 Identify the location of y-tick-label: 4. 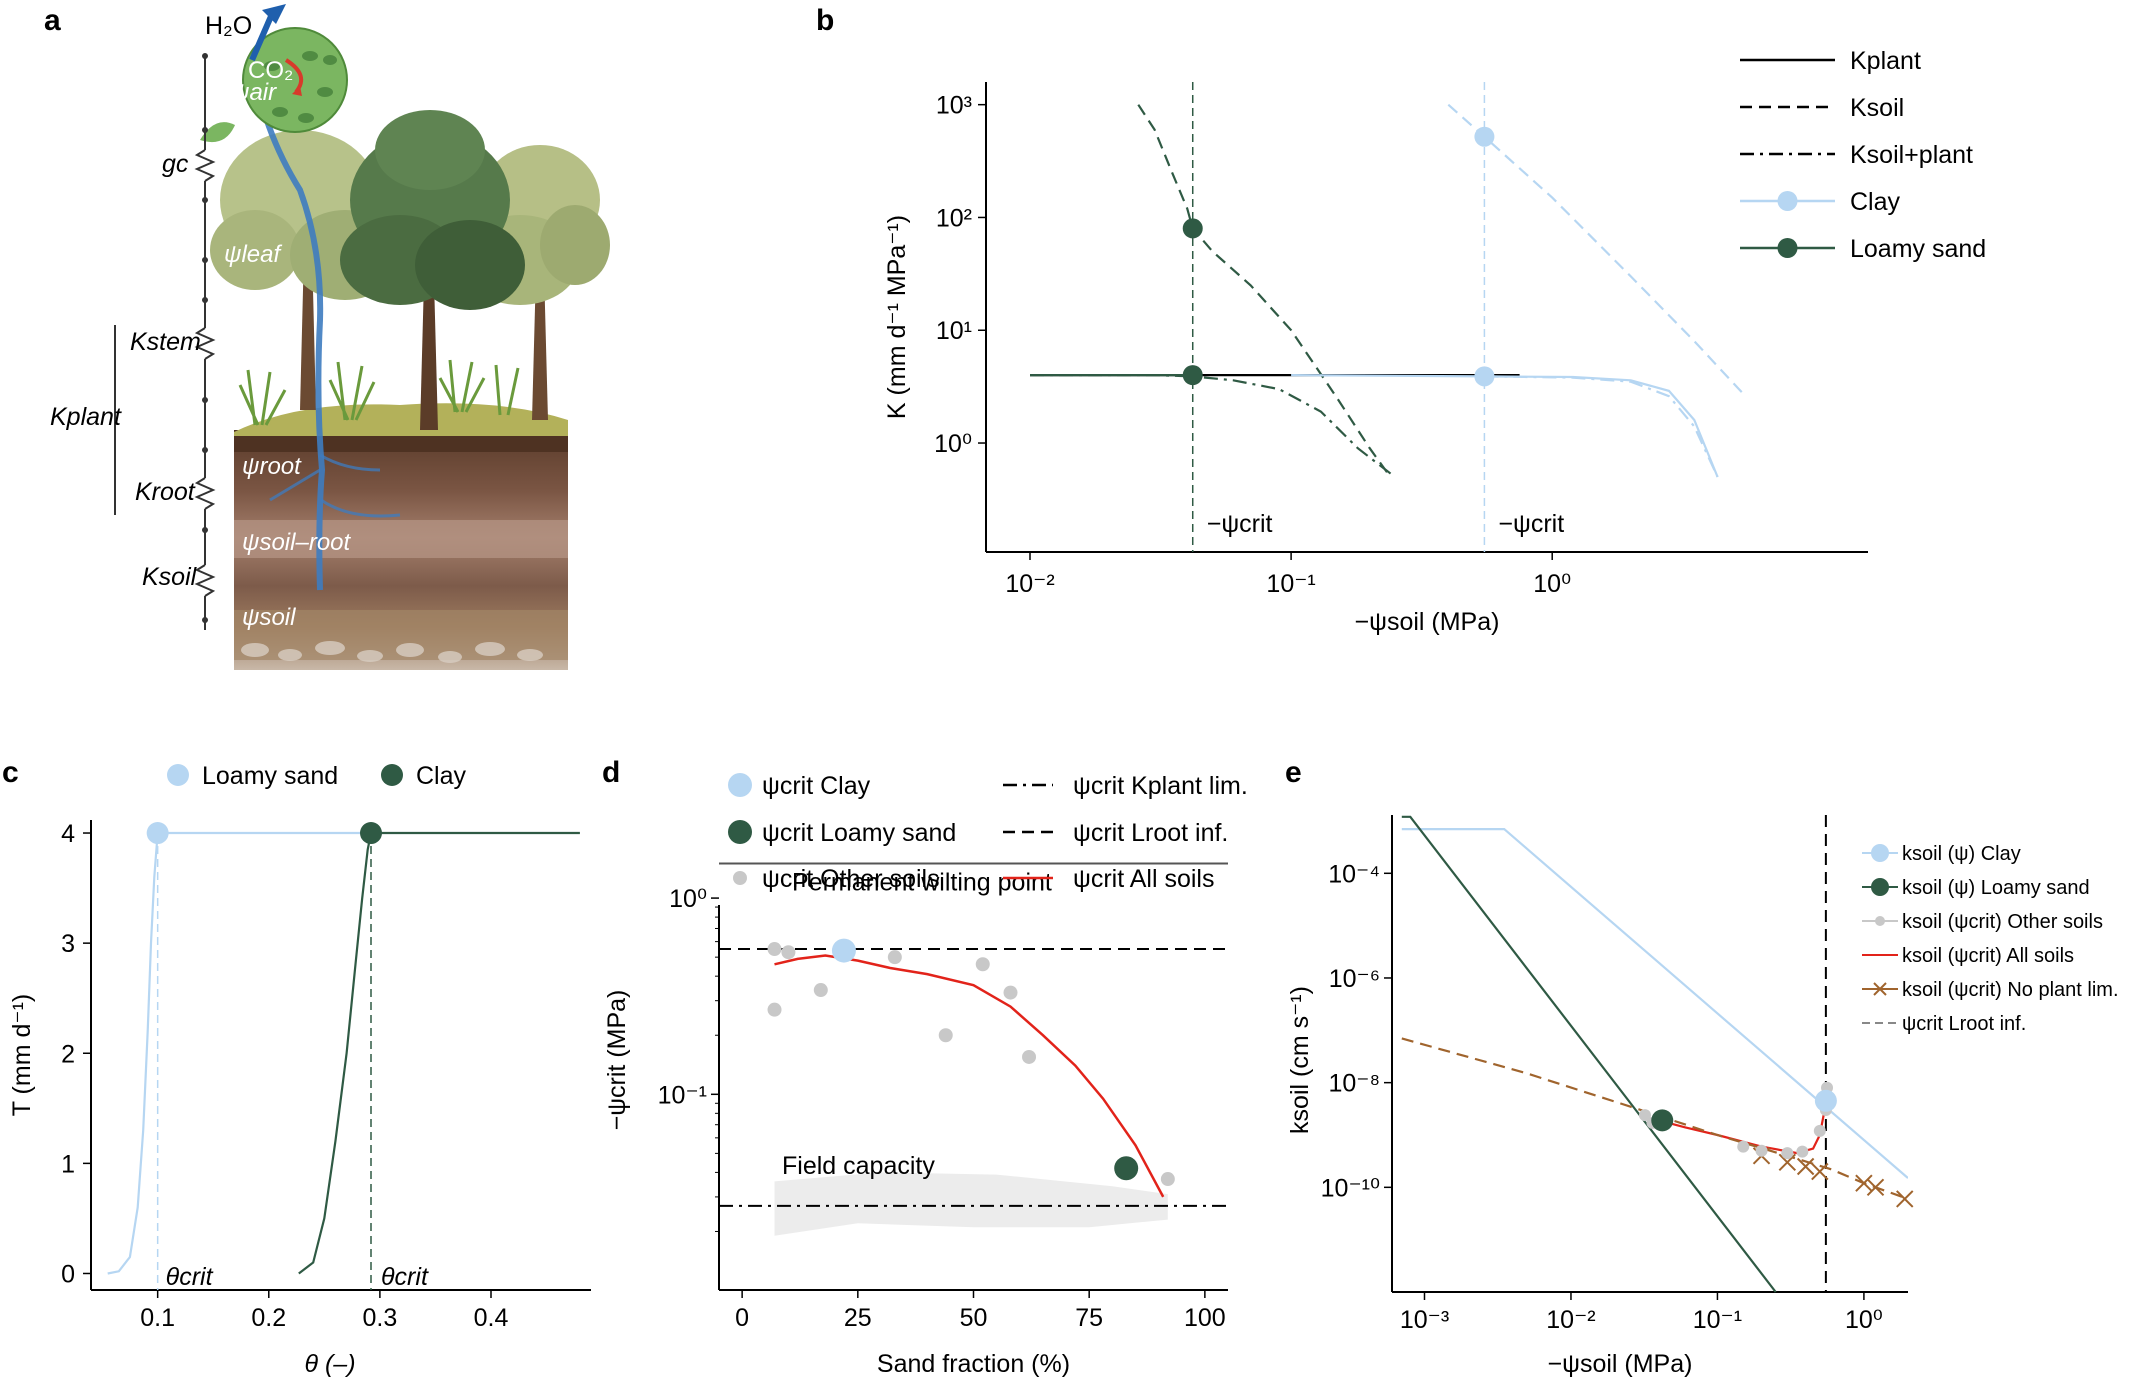
(68, 834).